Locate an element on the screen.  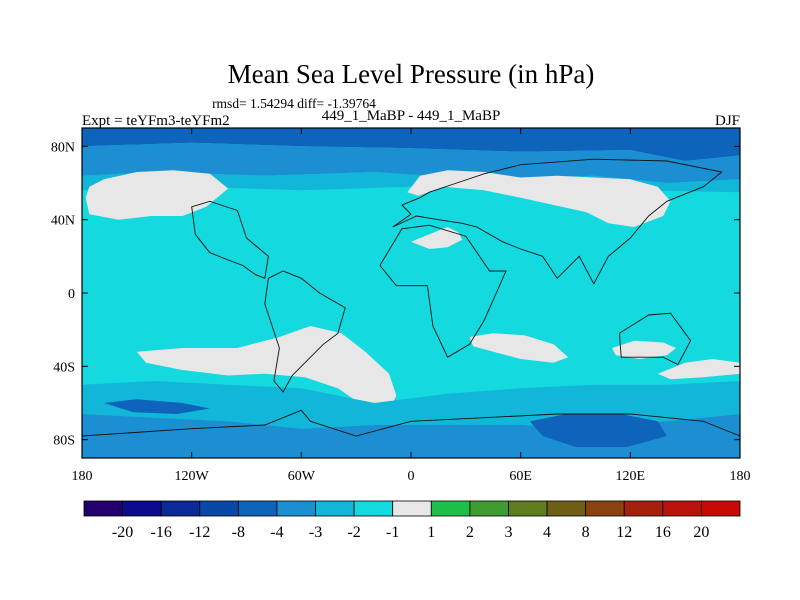
x-tick-label: 120E is located at coordinates (631, 476).